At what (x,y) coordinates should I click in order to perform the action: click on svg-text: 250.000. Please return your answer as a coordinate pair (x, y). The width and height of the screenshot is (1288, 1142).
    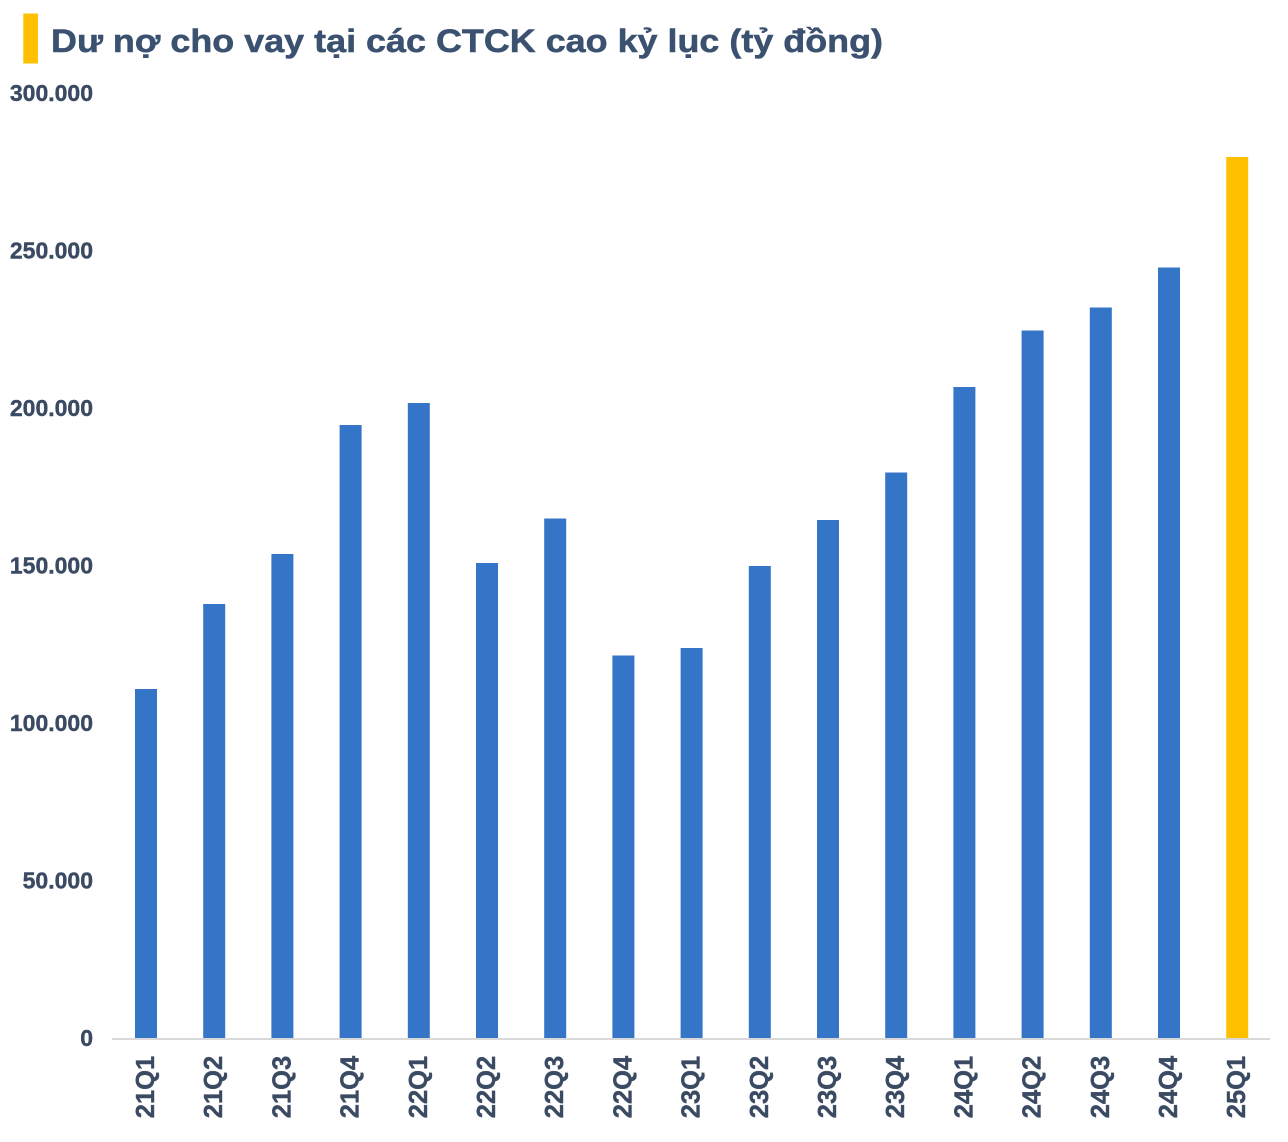
    Looking at the image, I should click on (51, 250).